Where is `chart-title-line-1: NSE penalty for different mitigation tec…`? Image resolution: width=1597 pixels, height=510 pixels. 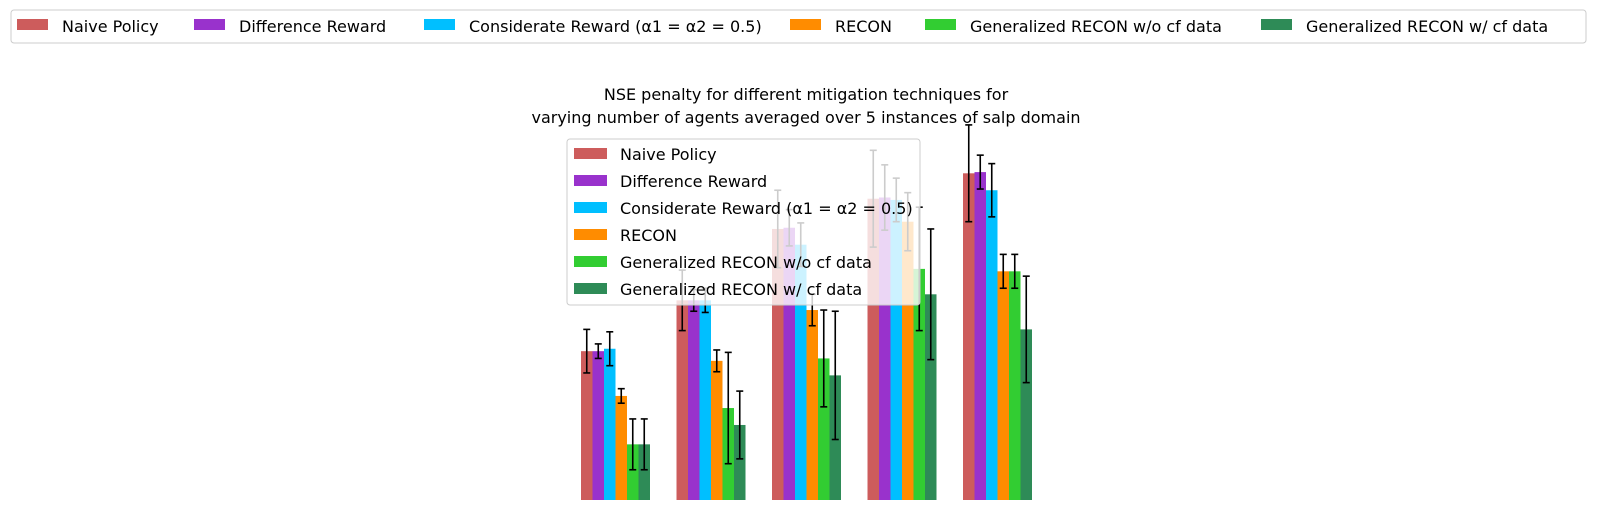 chart-title-line-1: NSE penalty for different mitigation tec… is located at coordinates (806, 94).